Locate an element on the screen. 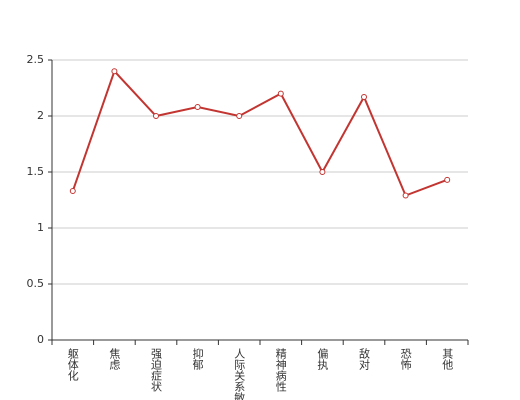 Image resolution: width=520 pixels, height=400 pixels. y-tick-label: 0.5 is located at coordinates (36, 283).